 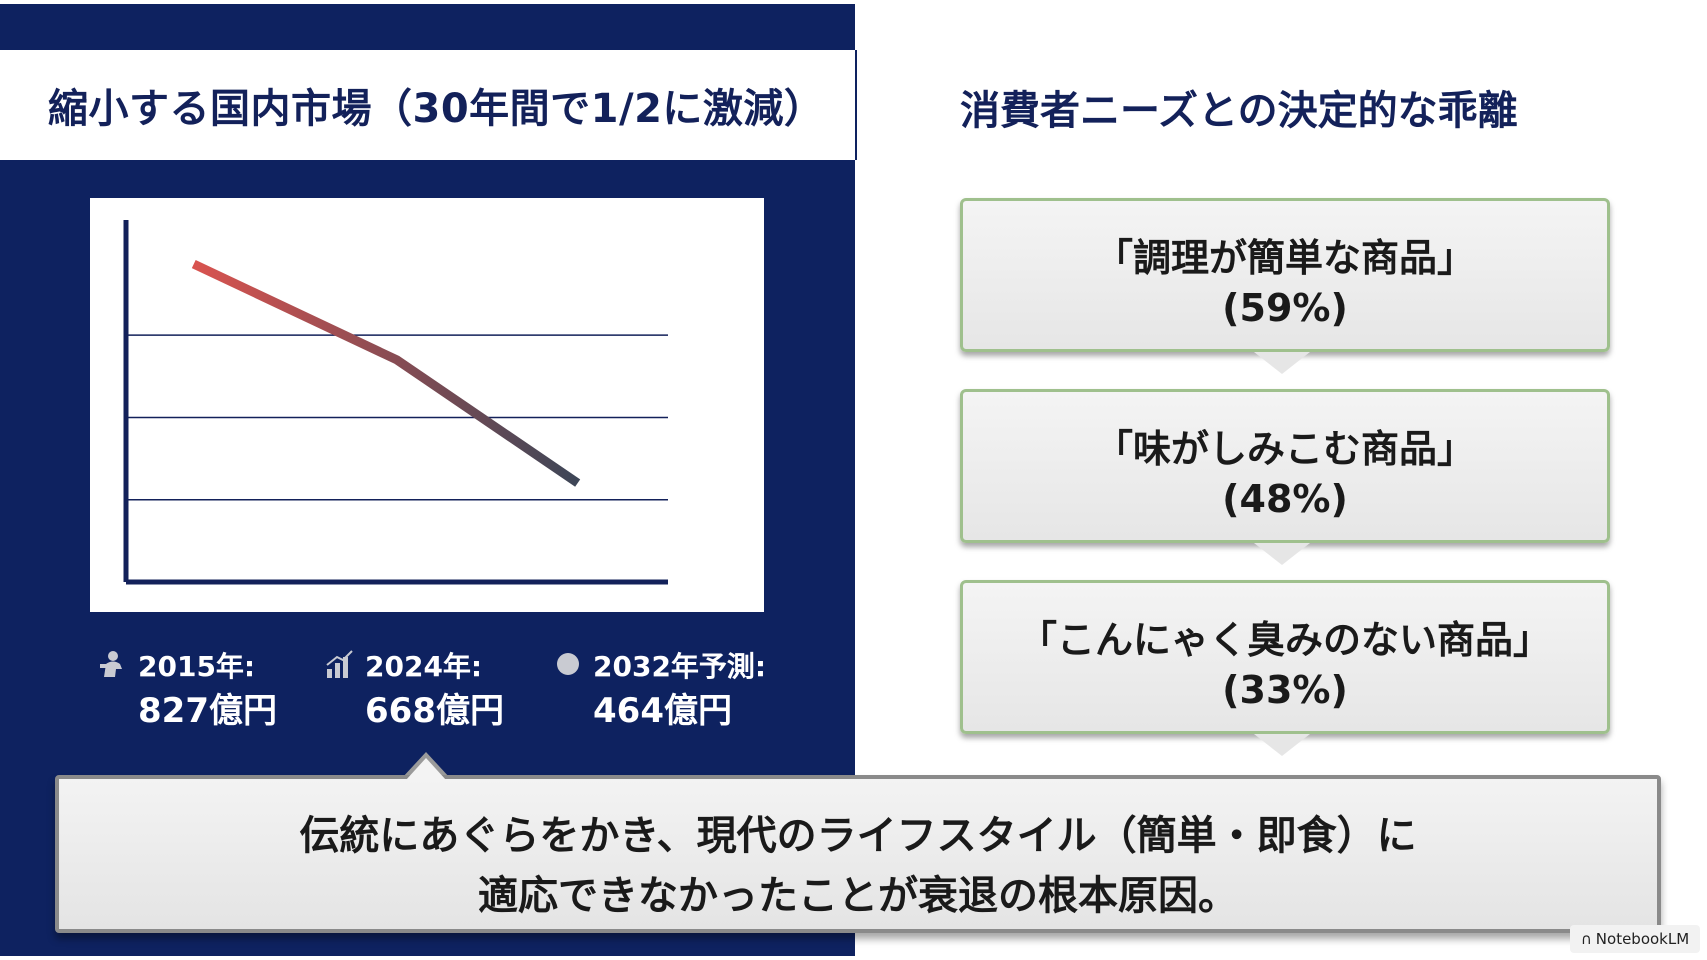 I want to click on stat-value: 668億円, so click(x=434, y=711).